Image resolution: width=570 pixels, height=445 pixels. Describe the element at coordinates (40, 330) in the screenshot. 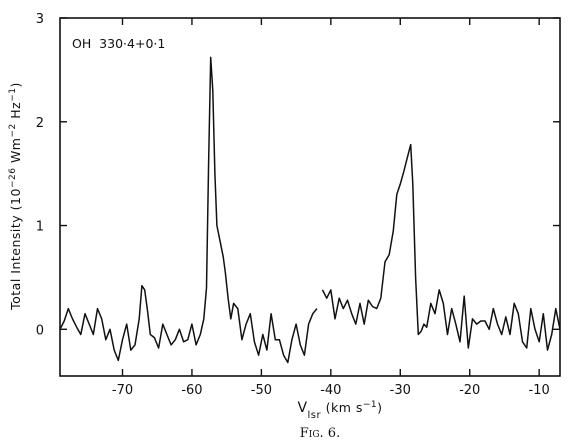

I see `y-tick-label: 0` at that location.